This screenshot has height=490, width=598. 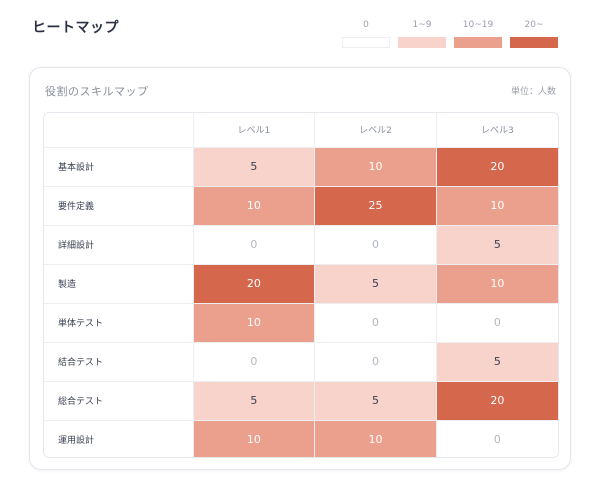 I want to click on table-header-row: レベル1 レベル2 レベル3, so click(x=301, y=130).